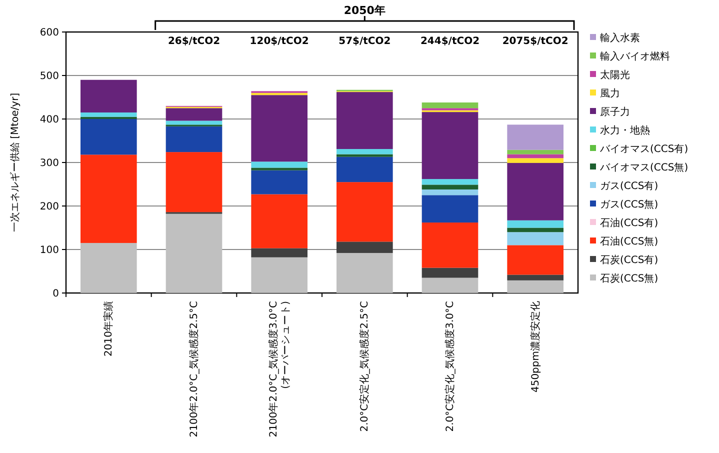 This screenshot has width=719, height=453. What do you see at coordinates (15, 162) in the screenshot?
I see `y-axis-title: 一次エネルギー供給 [Mtoe/yr]` at bounding box center [15, 162].